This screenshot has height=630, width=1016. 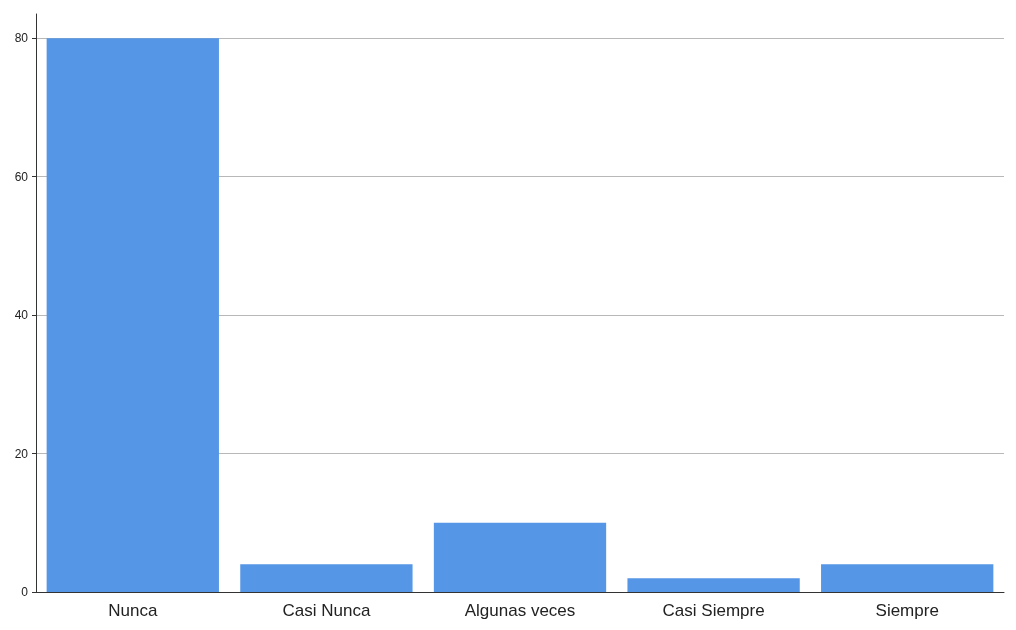 I want to click on y-tick-label: 20, so click(x=21, y=453).